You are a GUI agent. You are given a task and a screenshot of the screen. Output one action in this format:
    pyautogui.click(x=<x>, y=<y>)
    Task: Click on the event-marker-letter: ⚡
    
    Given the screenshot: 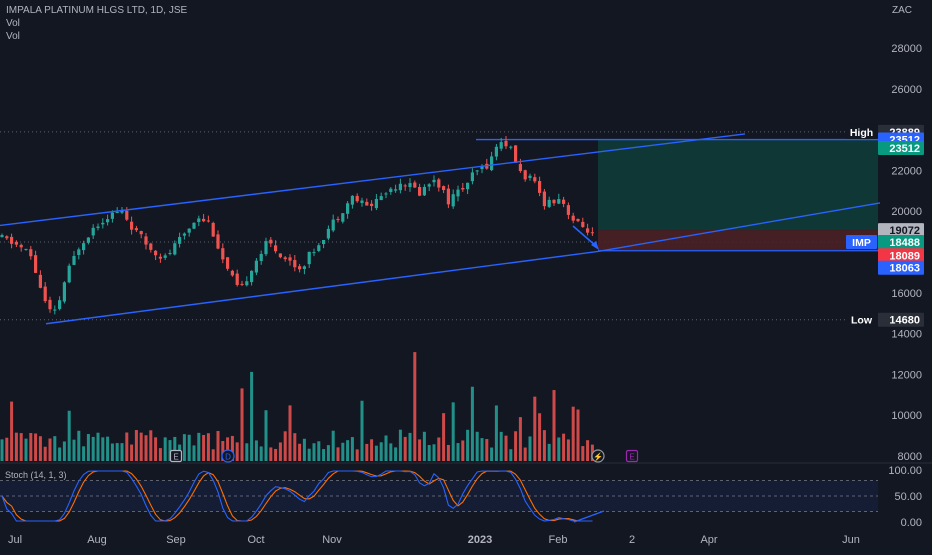 What is the action you would take?
    pyautogui.click(x=598, y=457)
    